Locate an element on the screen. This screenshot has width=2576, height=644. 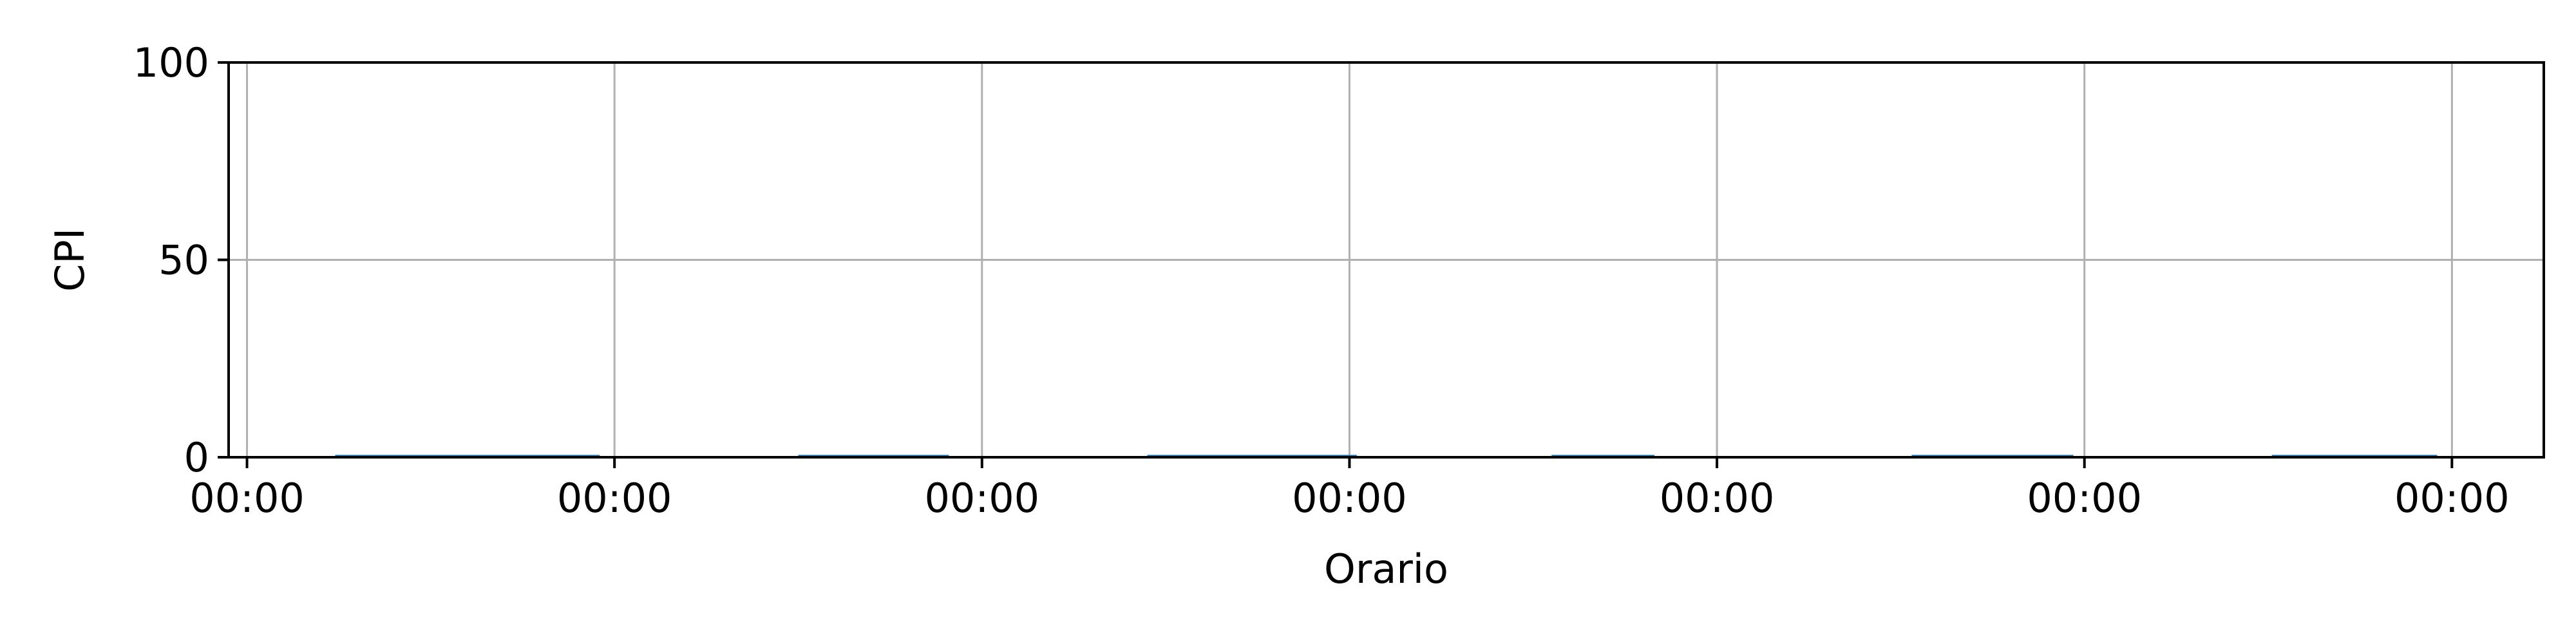
y-tick-label: 100 is located at coordinates (171, 62).